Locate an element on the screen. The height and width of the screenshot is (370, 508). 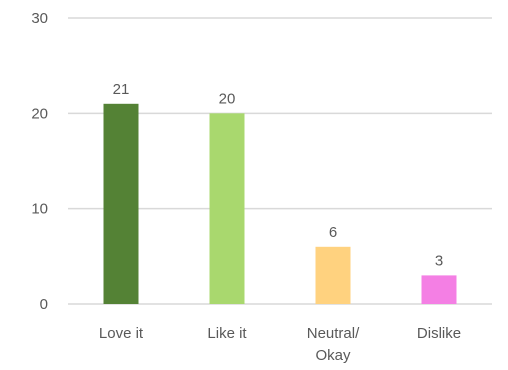
category-label: Love it is located at coordinates (121, 333).